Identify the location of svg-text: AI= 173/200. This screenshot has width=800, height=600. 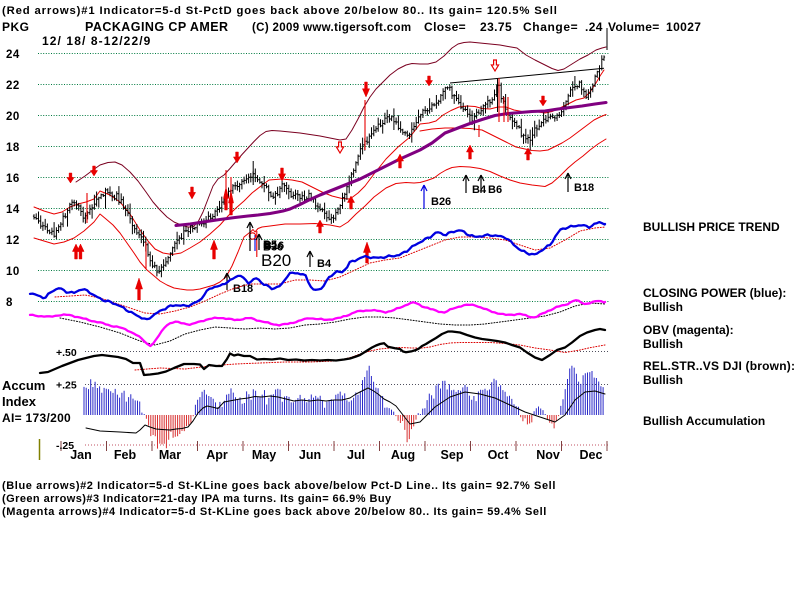
(36, 418).